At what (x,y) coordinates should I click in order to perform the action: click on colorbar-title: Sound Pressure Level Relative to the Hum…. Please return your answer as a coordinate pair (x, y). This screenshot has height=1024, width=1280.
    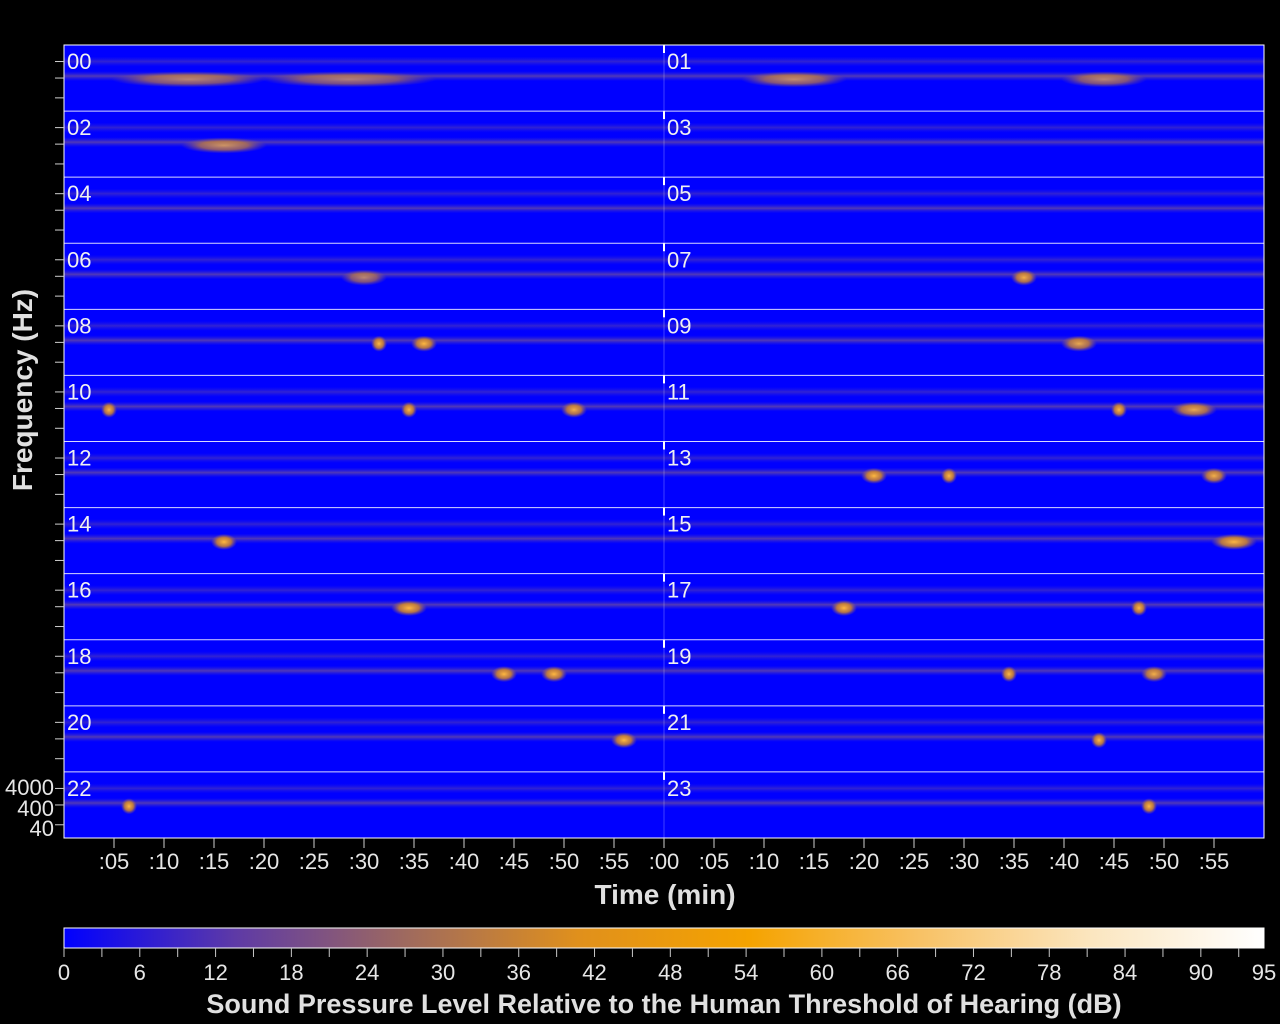
    Looking at the image, I should click on (663, 1004).